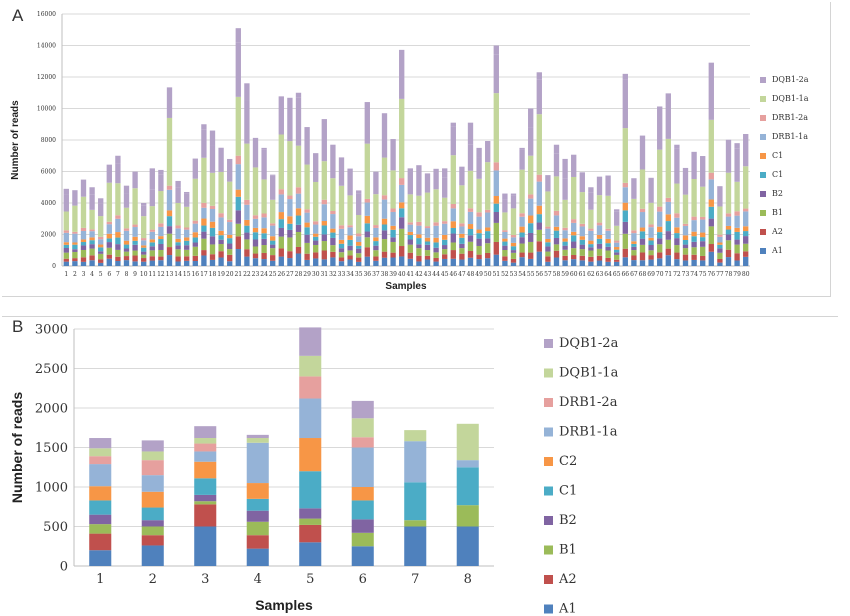  Describe the element at coordinates (737, 274) in the screenshot. I see `x-tick-label-79: 79` at that location.